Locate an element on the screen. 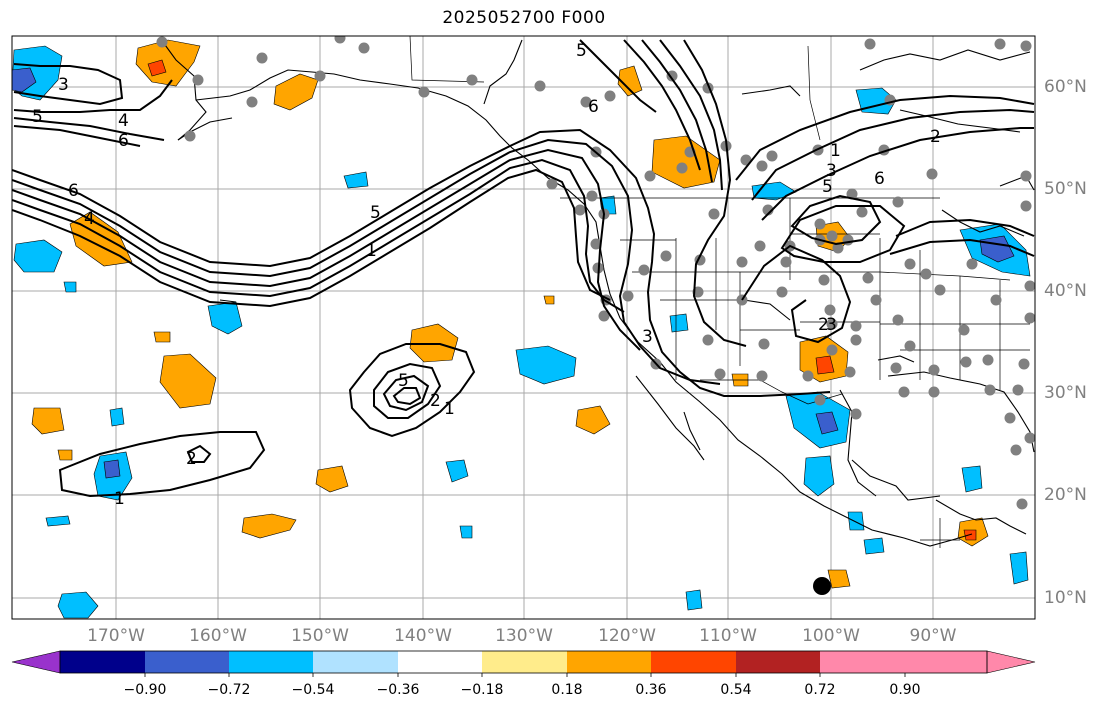 This screenshot has height=712, width=1105. colorbar-tick-label: −0.72 is located at coordinates (229, 690).